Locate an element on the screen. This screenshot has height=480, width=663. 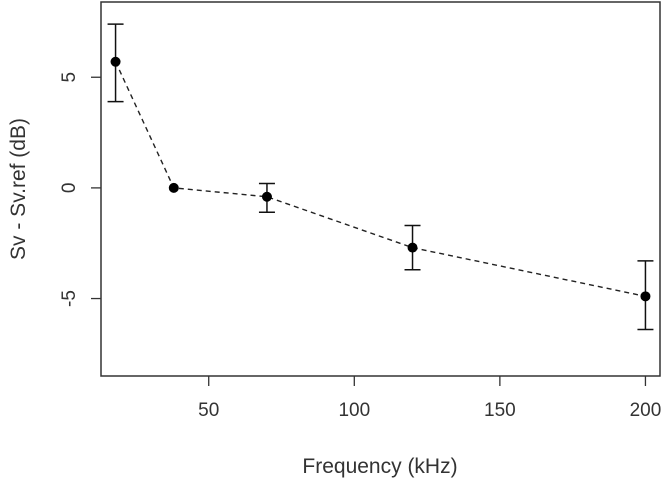
y-axis: -5 0 5 is located at coordinates (80, 189).